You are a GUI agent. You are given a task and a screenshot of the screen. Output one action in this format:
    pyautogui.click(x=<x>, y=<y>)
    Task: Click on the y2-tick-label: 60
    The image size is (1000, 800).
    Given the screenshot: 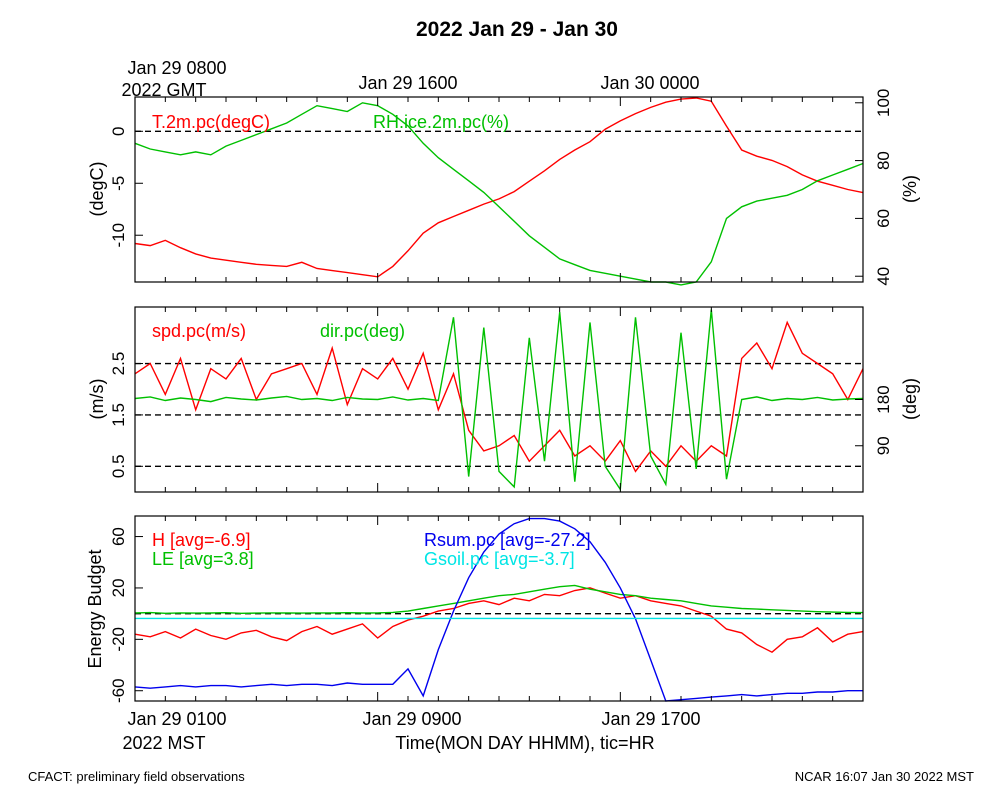 What is the action you would take?
    pyautogui.click(x=883, y=218)
    